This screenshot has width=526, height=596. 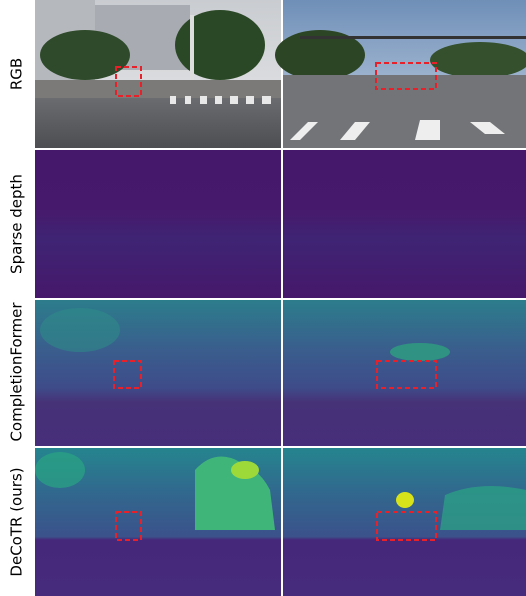 I want to click on row-label: RGB, so click(x=17, y=74).